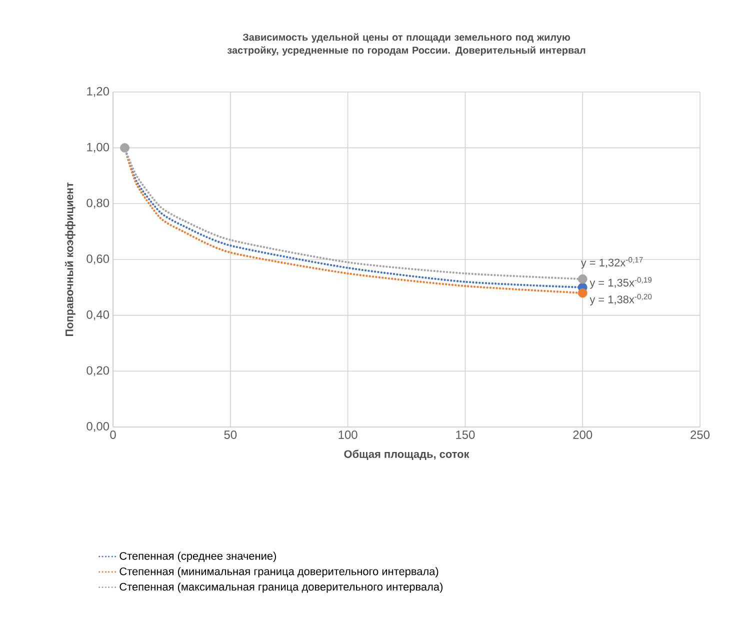 The width and height of the screenshot is (737, 640). What do you see at coordinates (611, 263) in the screenshot?
I see `annotation: y = 1,32x$^{-0,17}$` at bounding box center [611, 263].